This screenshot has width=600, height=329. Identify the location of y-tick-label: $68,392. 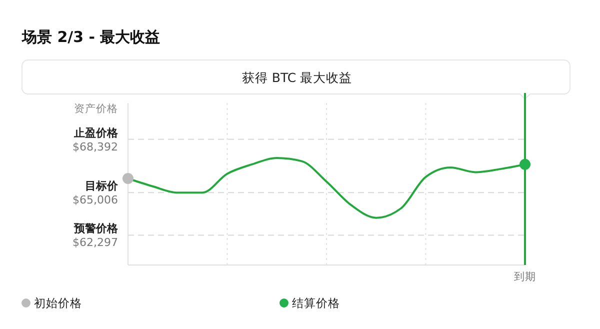
(95, 147).